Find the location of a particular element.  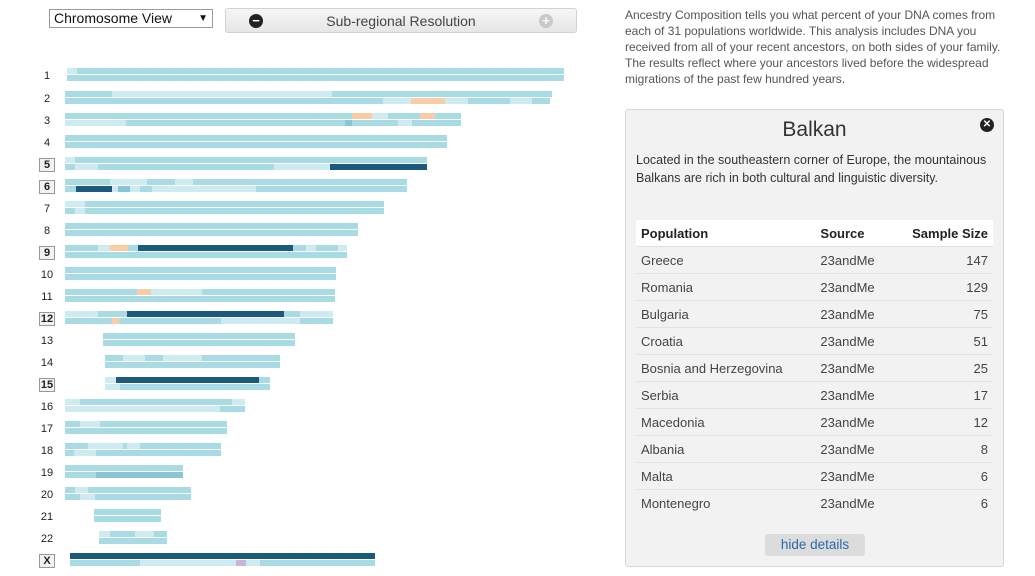

zoom-in-icon: + is located at coordinates (546, 21).